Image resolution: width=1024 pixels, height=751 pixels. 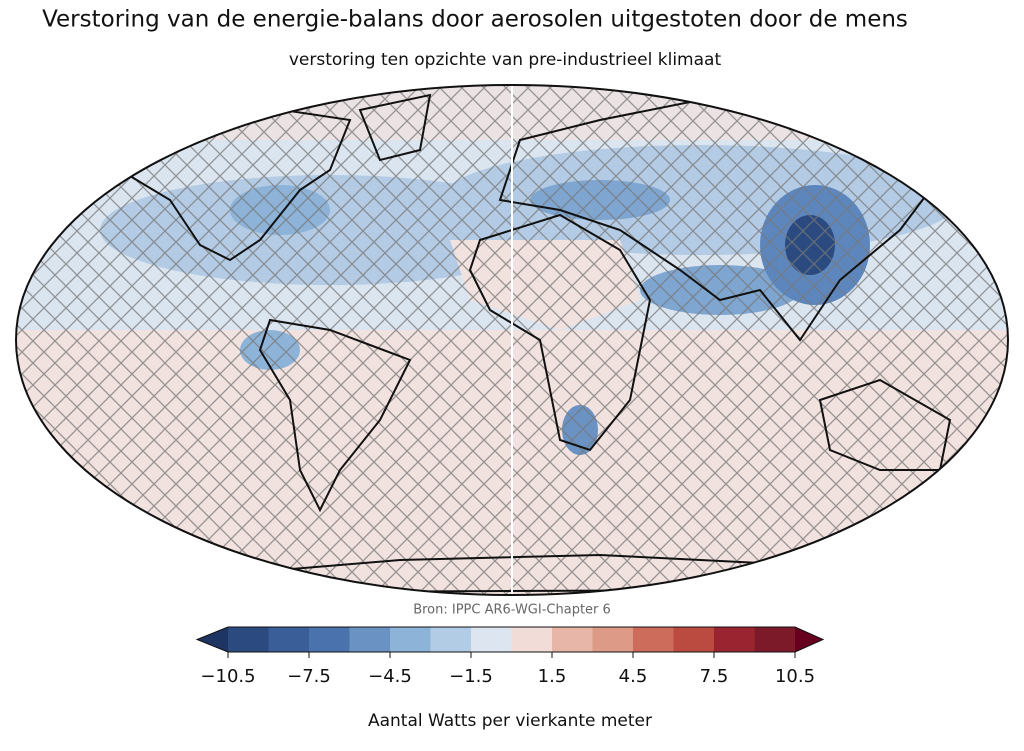 What do you see at coordinates (390, 676) in the screenshot?
I see `colorbar-tick-label: −4.5` at bounding box center [390, 676].